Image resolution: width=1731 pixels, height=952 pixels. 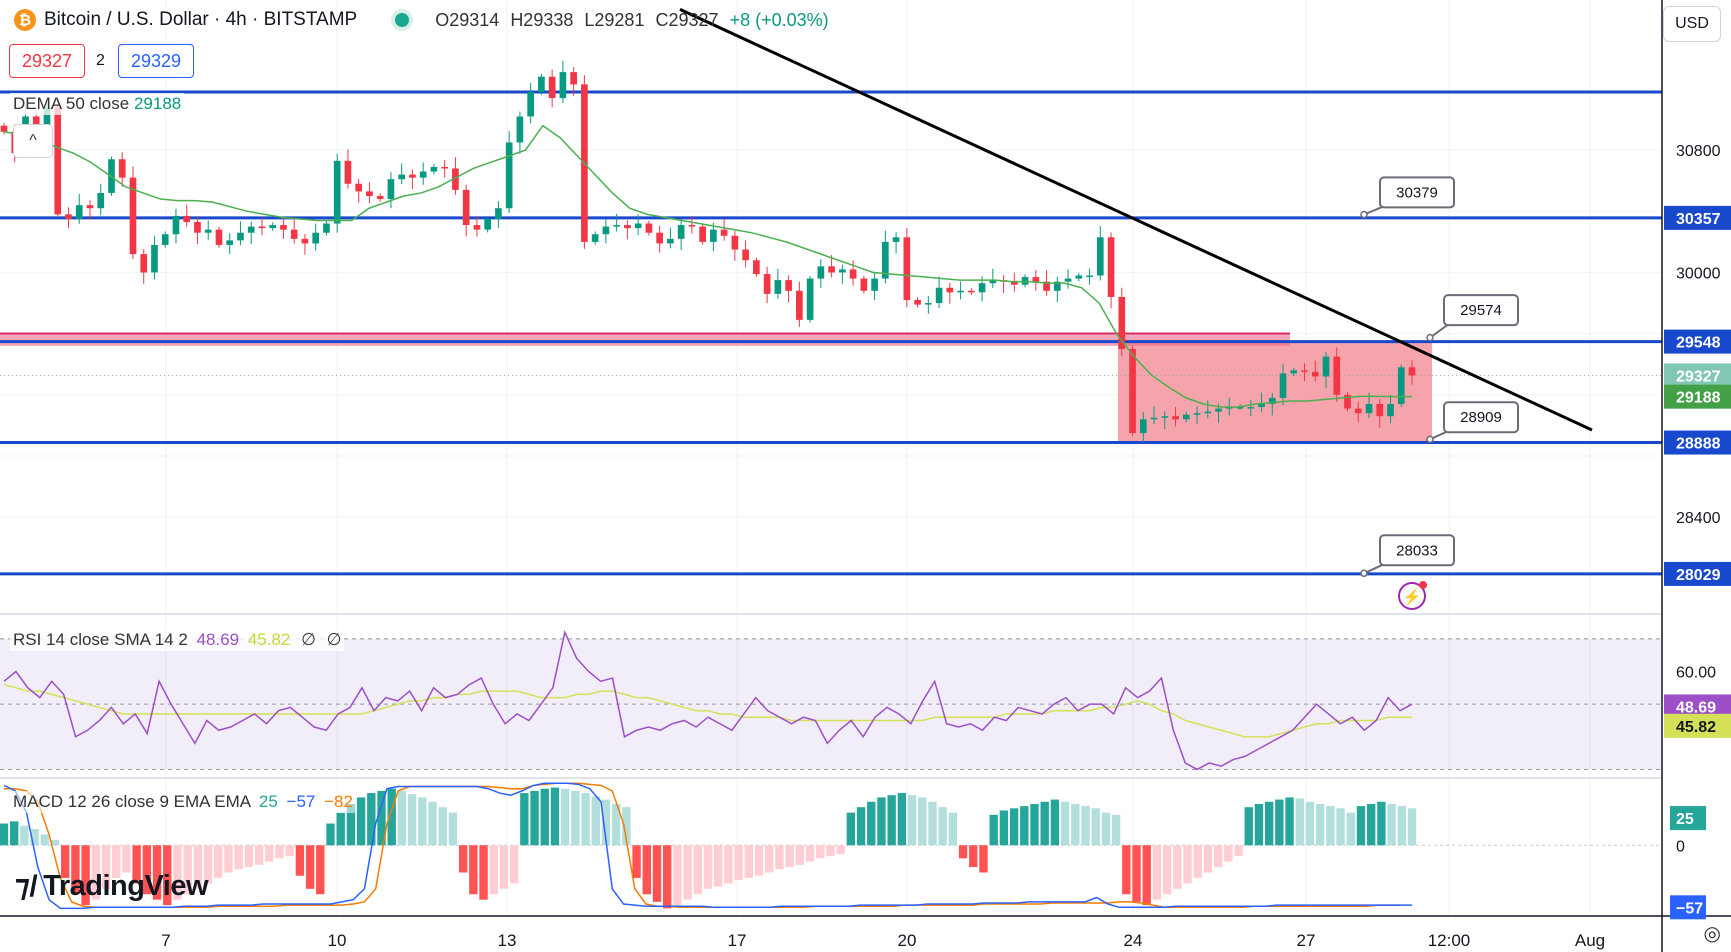 I want to click on collapse-legend-button: ^, so click(x=33, y=141).